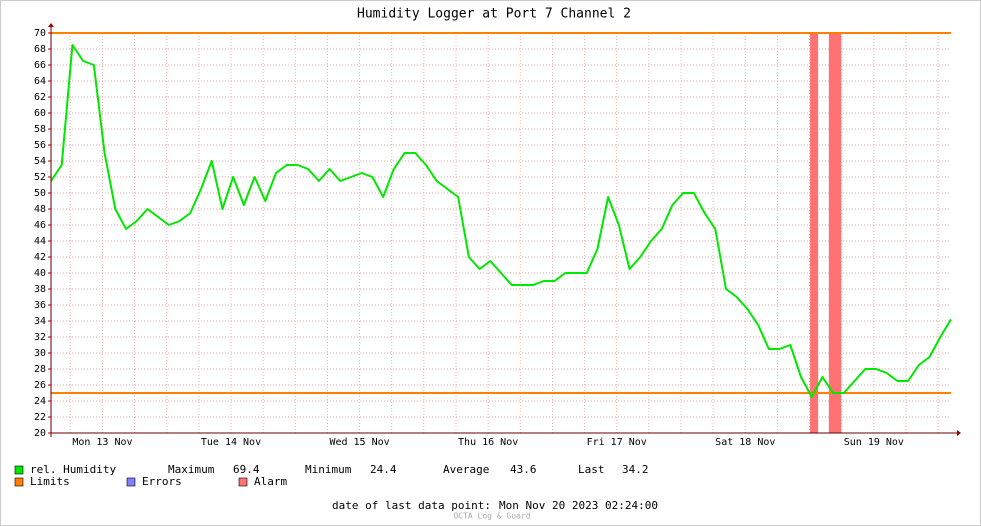 The height and width of the screenshot is (526, 981). What do you see at coordinates (231, 442) in the screenshot?
I see `x-tick-label: Tue 14 Nov` at bounding box center [231, 442].